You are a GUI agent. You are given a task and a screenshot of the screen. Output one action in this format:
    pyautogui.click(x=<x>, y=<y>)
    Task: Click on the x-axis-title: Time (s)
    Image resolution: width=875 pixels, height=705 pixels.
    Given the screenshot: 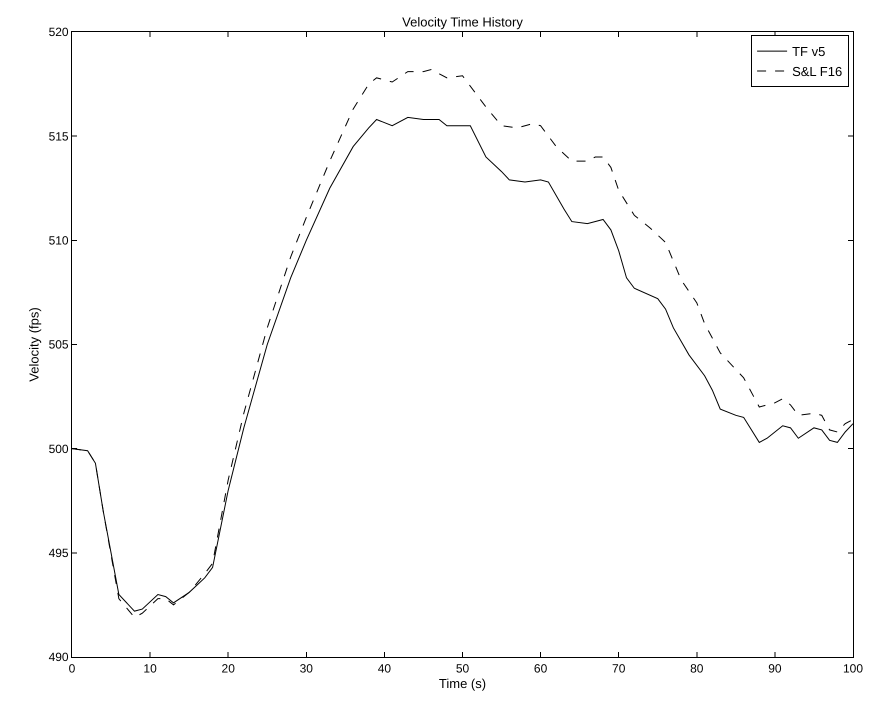 What is the action you would take?
    pyautogui.click(x=462, y=683)
    